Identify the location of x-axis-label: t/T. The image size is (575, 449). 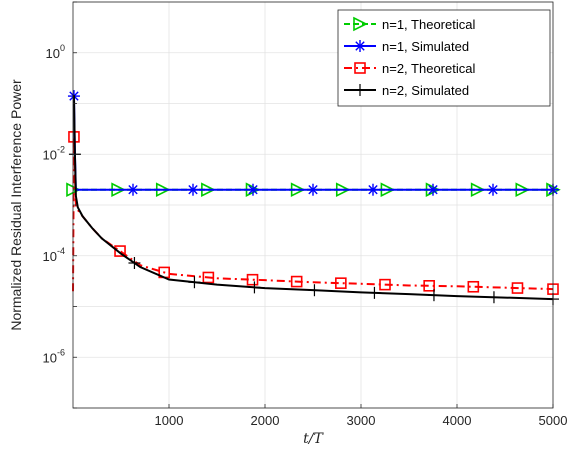
(313, 439).